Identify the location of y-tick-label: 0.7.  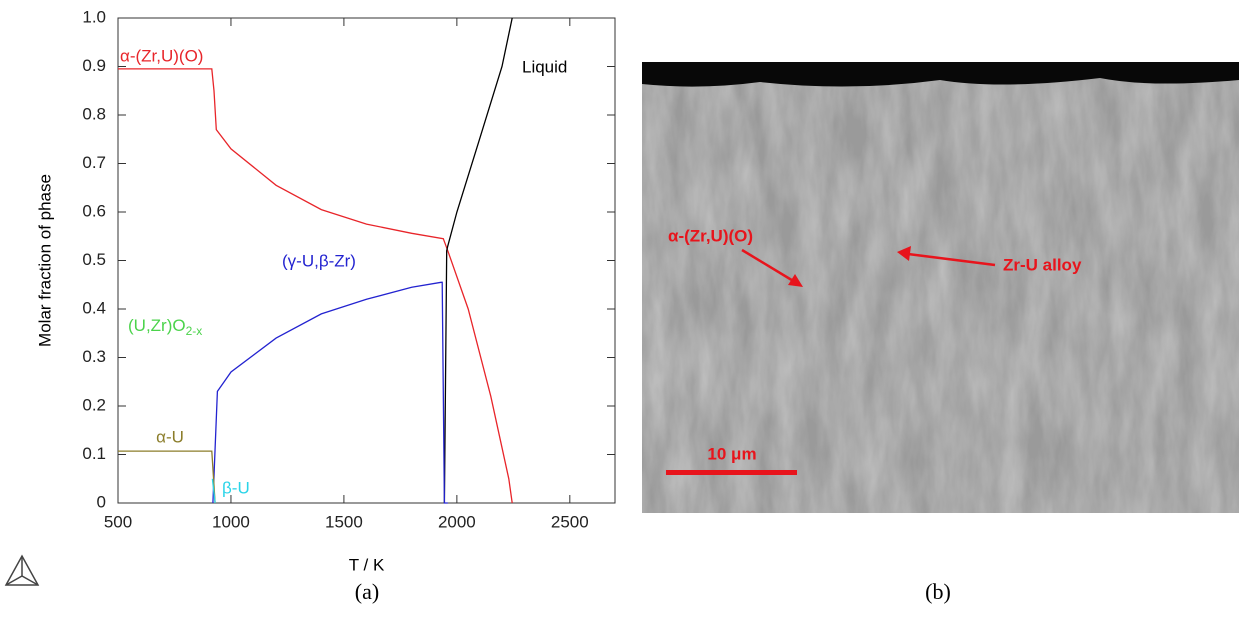
(94, 162).